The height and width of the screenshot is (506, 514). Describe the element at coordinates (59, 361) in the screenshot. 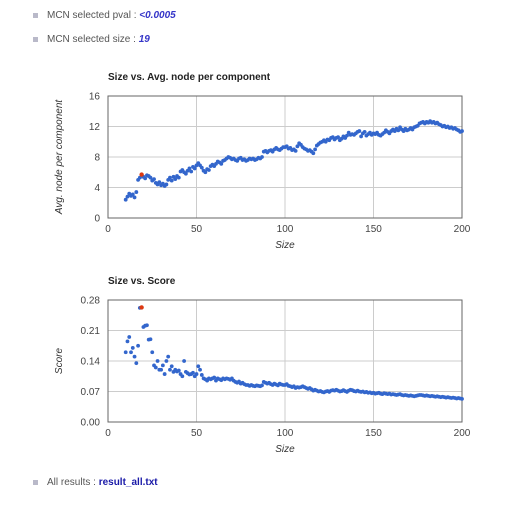

I see `y-axis-title: Score` at that location.